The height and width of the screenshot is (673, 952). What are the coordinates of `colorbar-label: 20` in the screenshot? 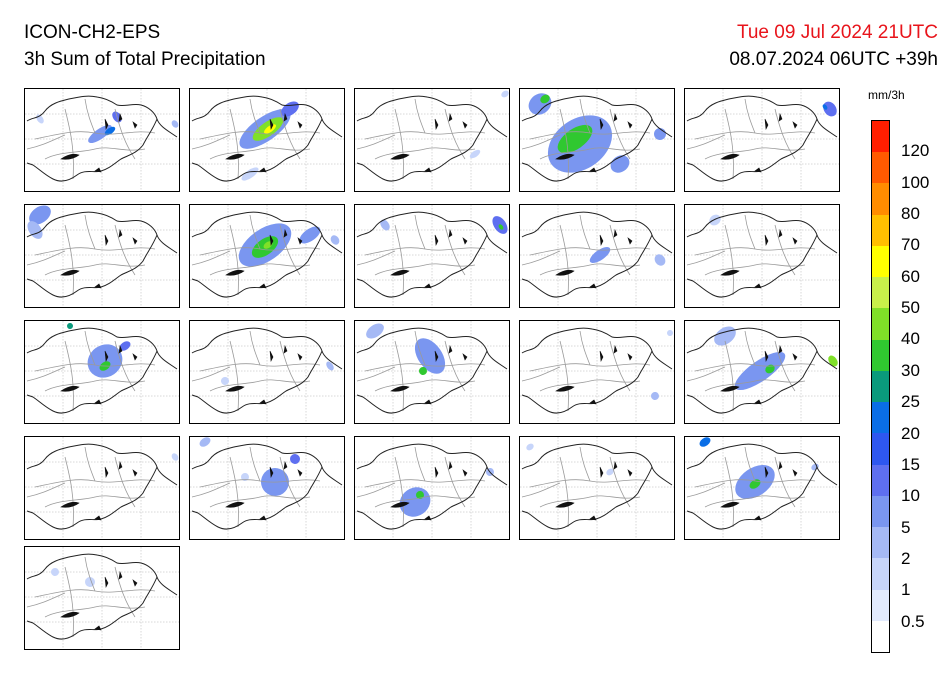 It's located at (910, 433).